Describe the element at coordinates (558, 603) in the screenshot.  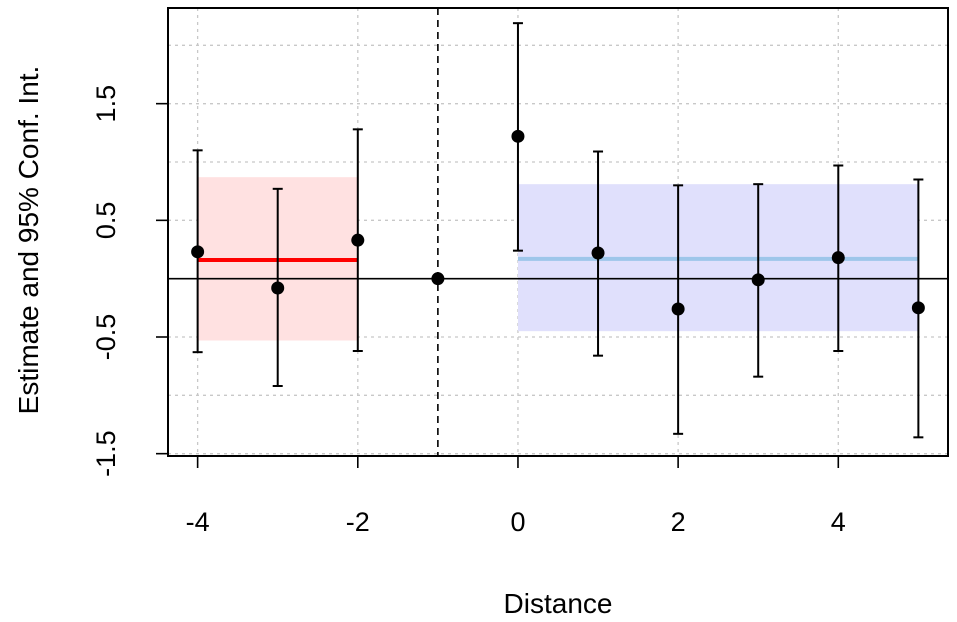
I see `x-axis-title: Distance` at that location.